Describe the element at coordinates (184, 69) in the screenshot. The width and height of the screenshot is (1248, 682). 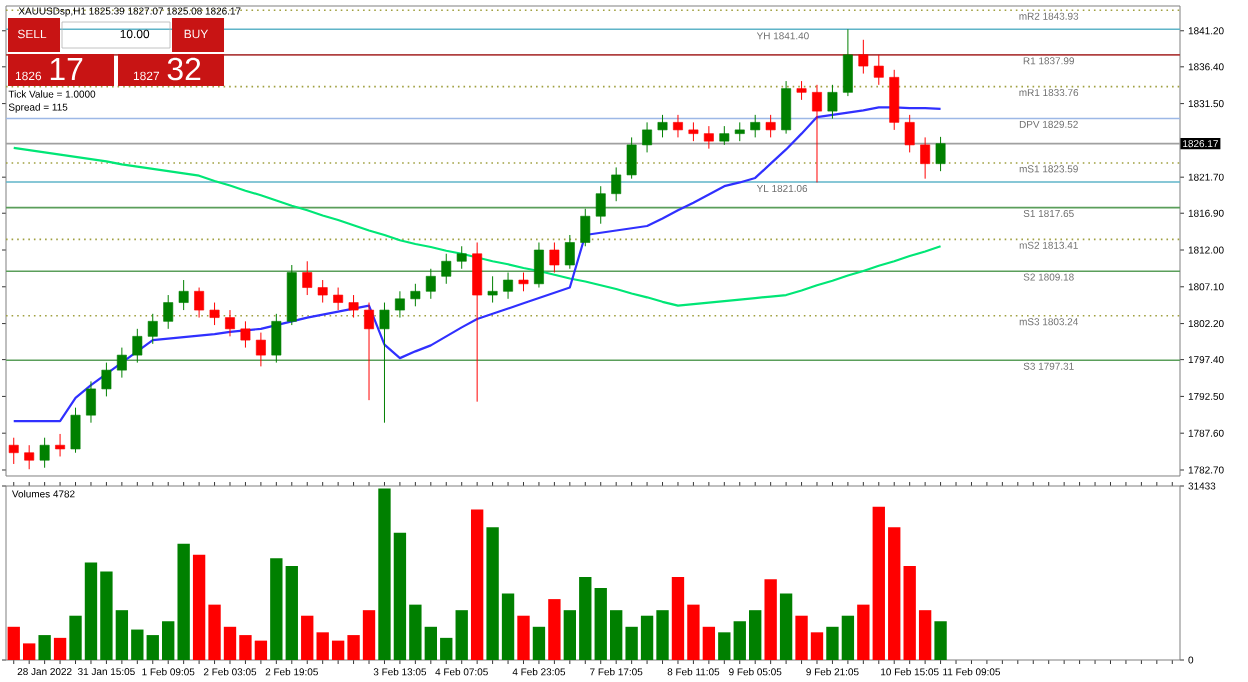
I see `annotation: 32` at that location.